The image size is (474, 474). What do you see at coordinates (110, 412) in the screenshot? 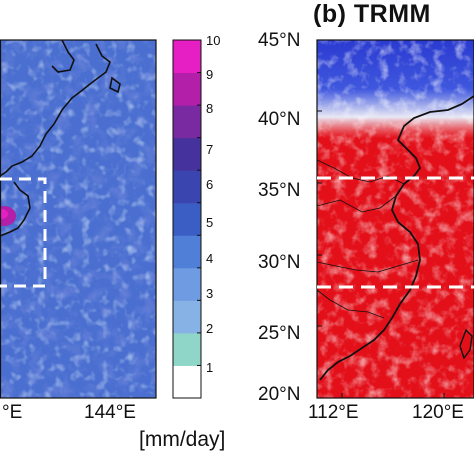
I see `panel-a-lon-tick-144e: 144°E` at bounding box center [110, 412].